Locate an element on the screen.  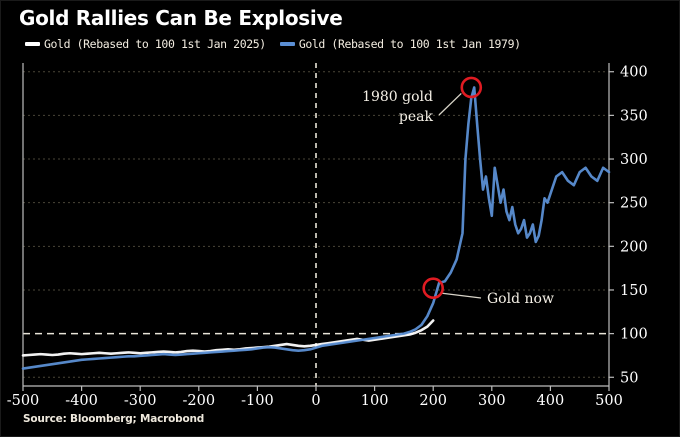
source-note: Source: Bloomberg; Macrobond is located at coordinates (114, 419).